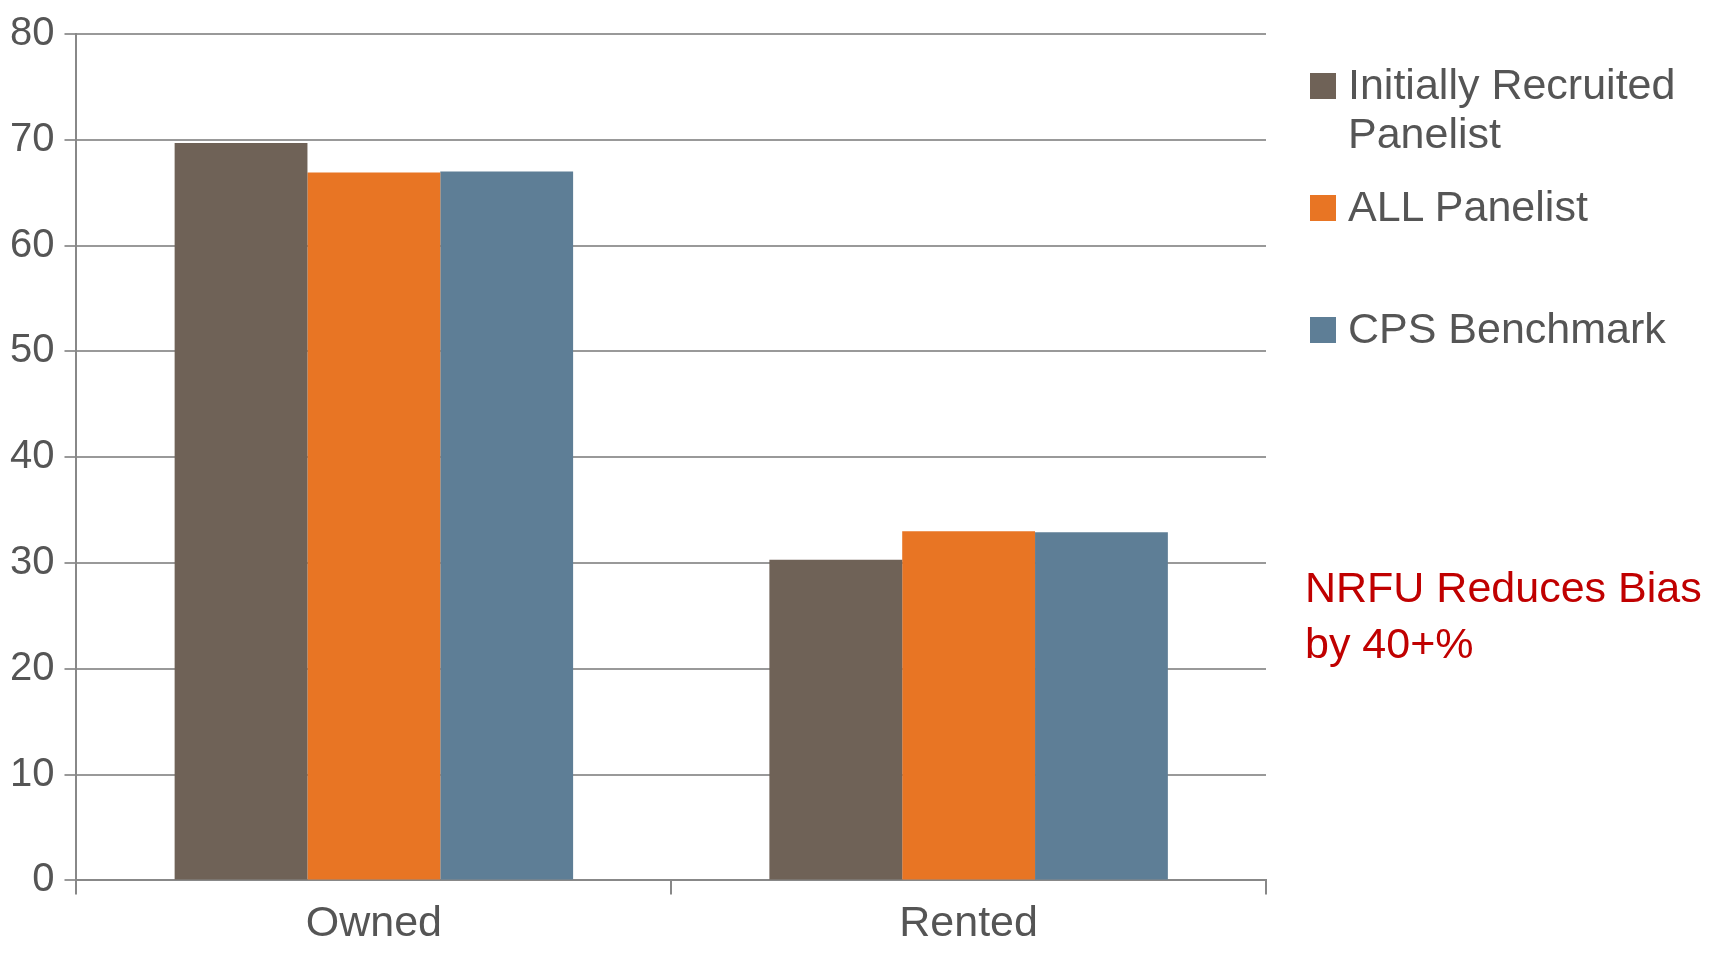  What do you see at coordinates (968, 921) in the screenshot?
I see `x-tick-label: Rented` at bounding box center [968, 921].